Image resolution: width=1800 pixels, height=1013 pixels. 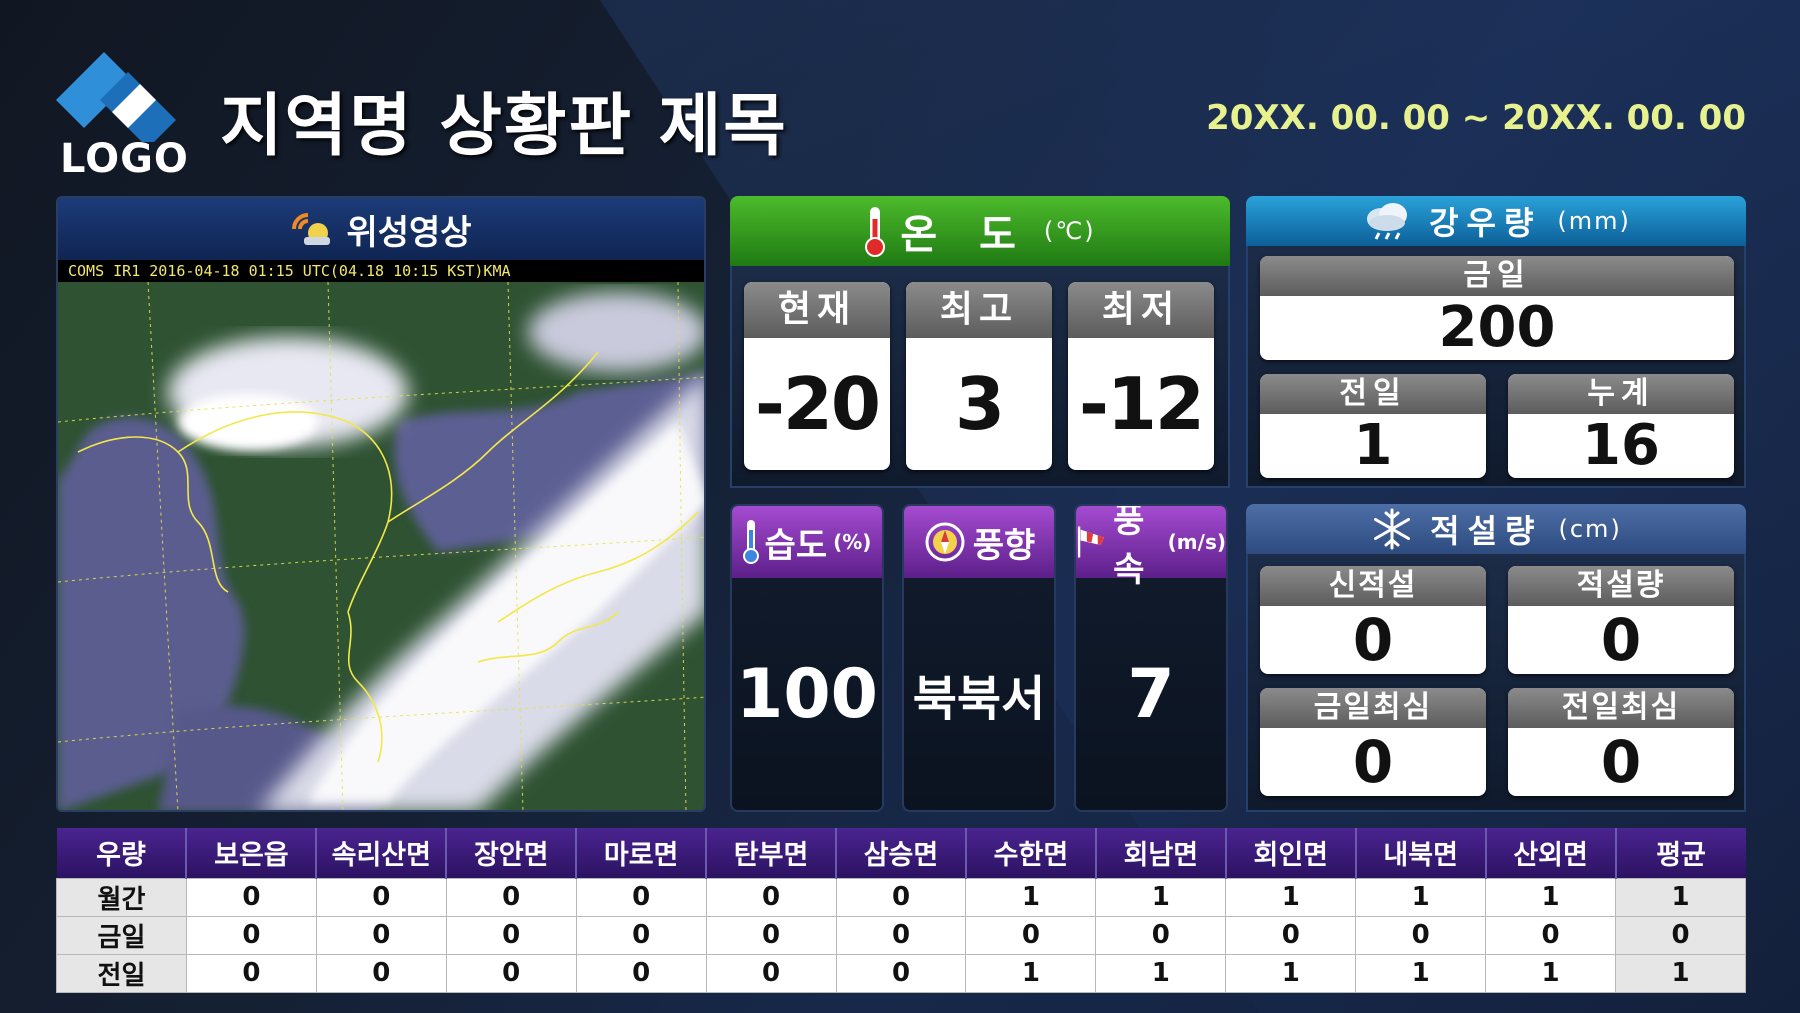 What do you see at coordinates (1496, 367) in the screenshot?
I see `rain-panel: 금일 200 전일 1 누계 16` at bounding box center [1496, 367].